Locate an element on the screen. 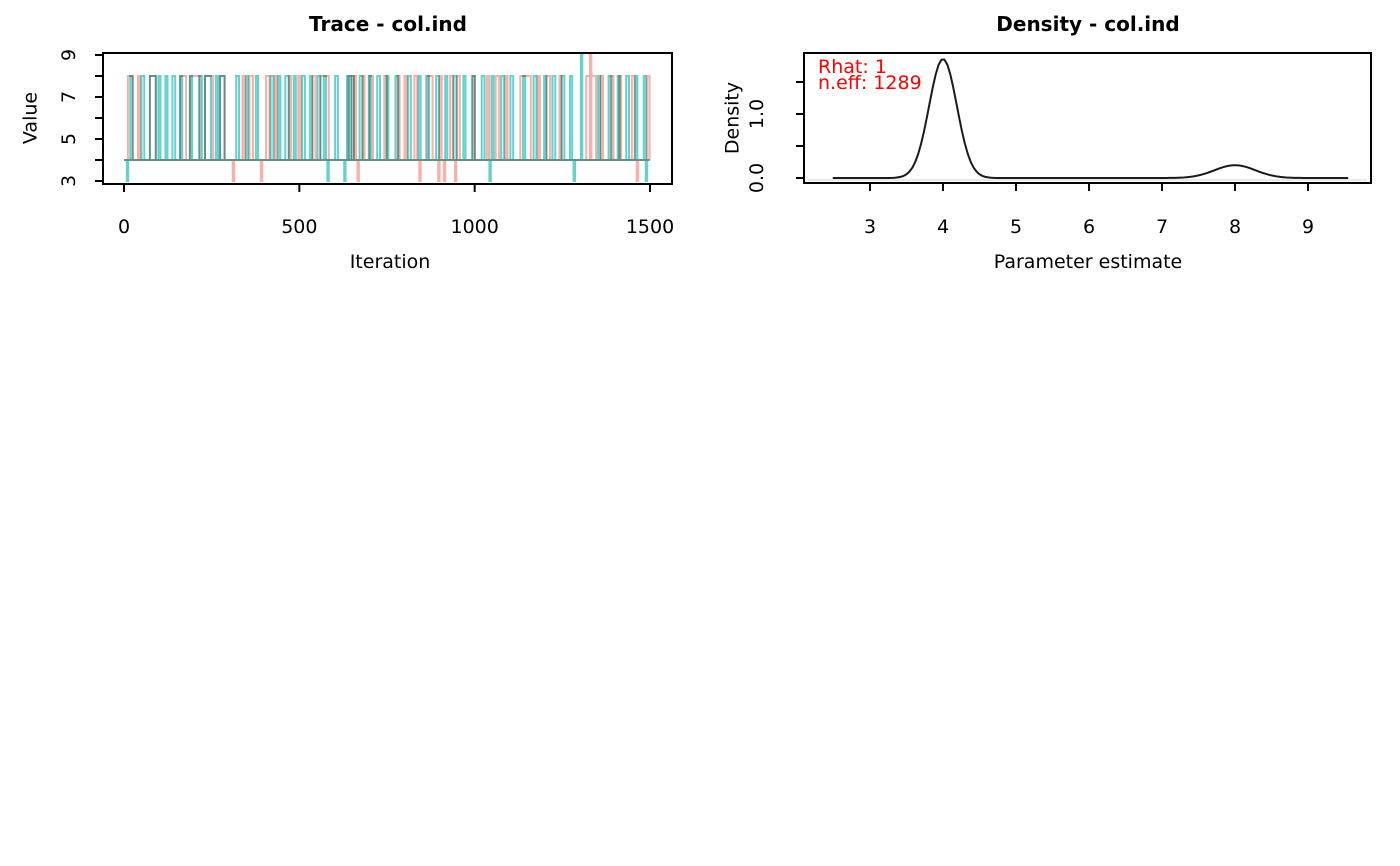  density-x-tick-label: 5 is located at coordinates (1016, 227).